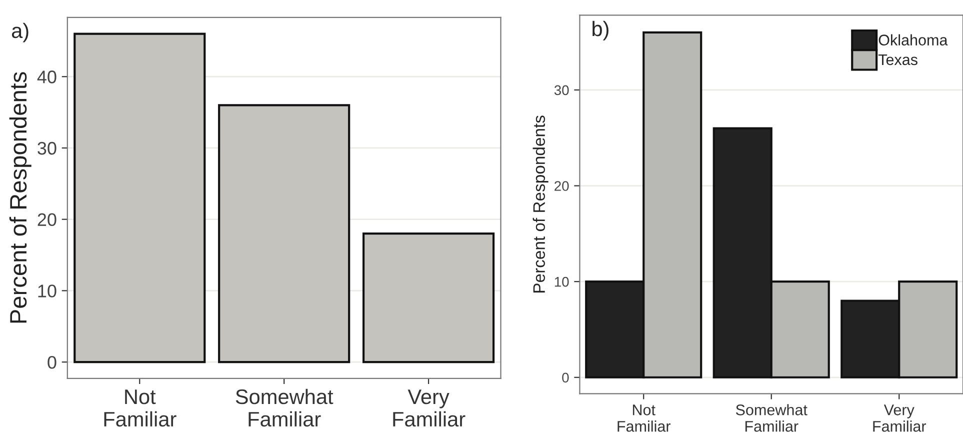  I want to click on legend-label: Oklahoma, so click(913, 40).